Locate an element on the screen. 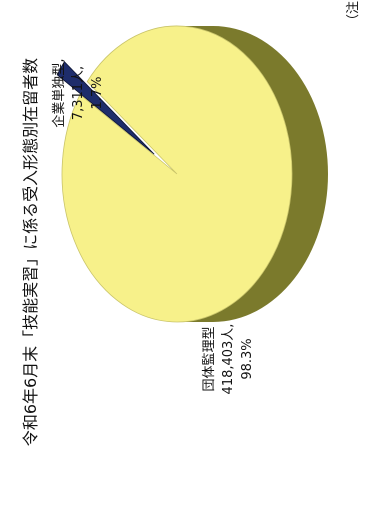 The height and width of the screenshot is (507, 366). slice-label-main-count: 418,403人, is located at coordinates (228, 359).